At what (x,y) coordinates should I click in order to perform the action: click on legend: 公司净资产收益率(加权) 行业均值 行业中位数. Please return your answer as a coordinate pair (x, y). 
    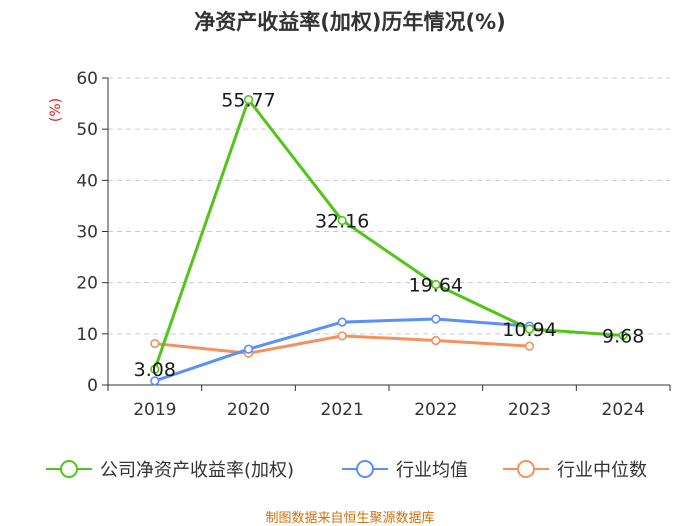
    Looking at the image, I should click on (350, 469).